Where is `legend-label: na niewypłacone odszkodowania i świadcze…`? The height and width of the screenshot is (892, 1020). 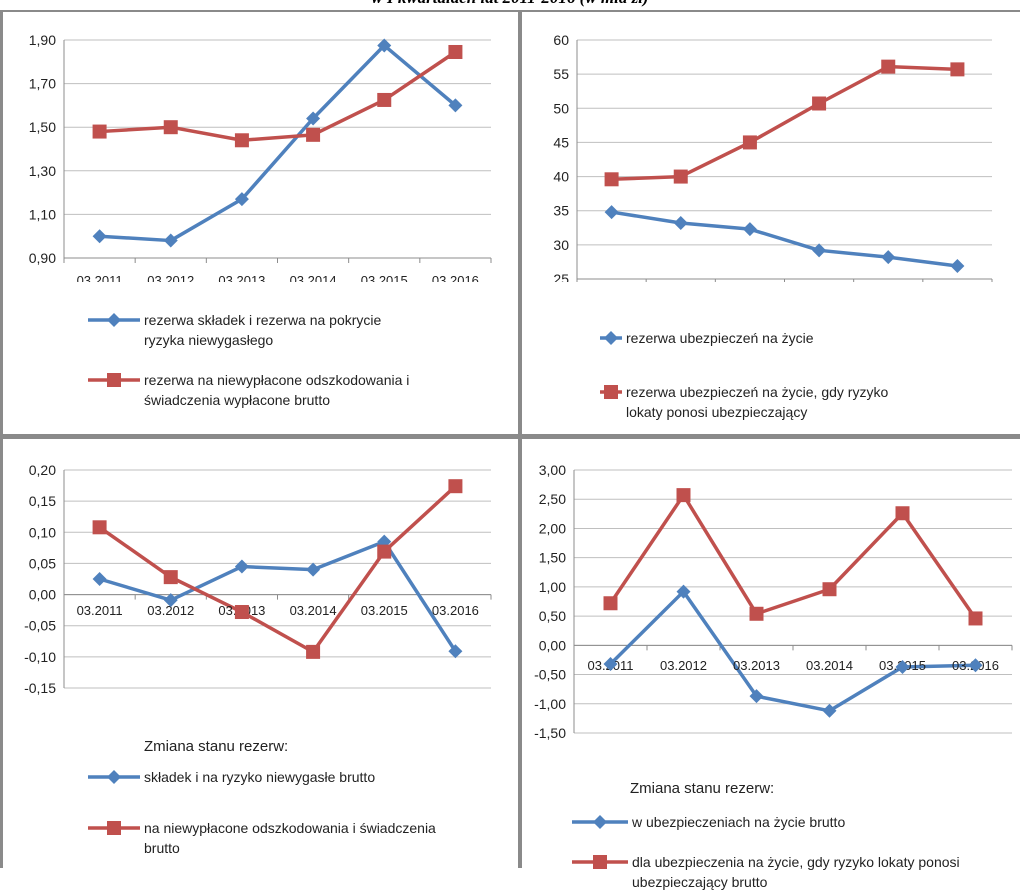 legend-label: na niewypłacone odszkodowania i świadcze… is located at coordinates (290, 828).